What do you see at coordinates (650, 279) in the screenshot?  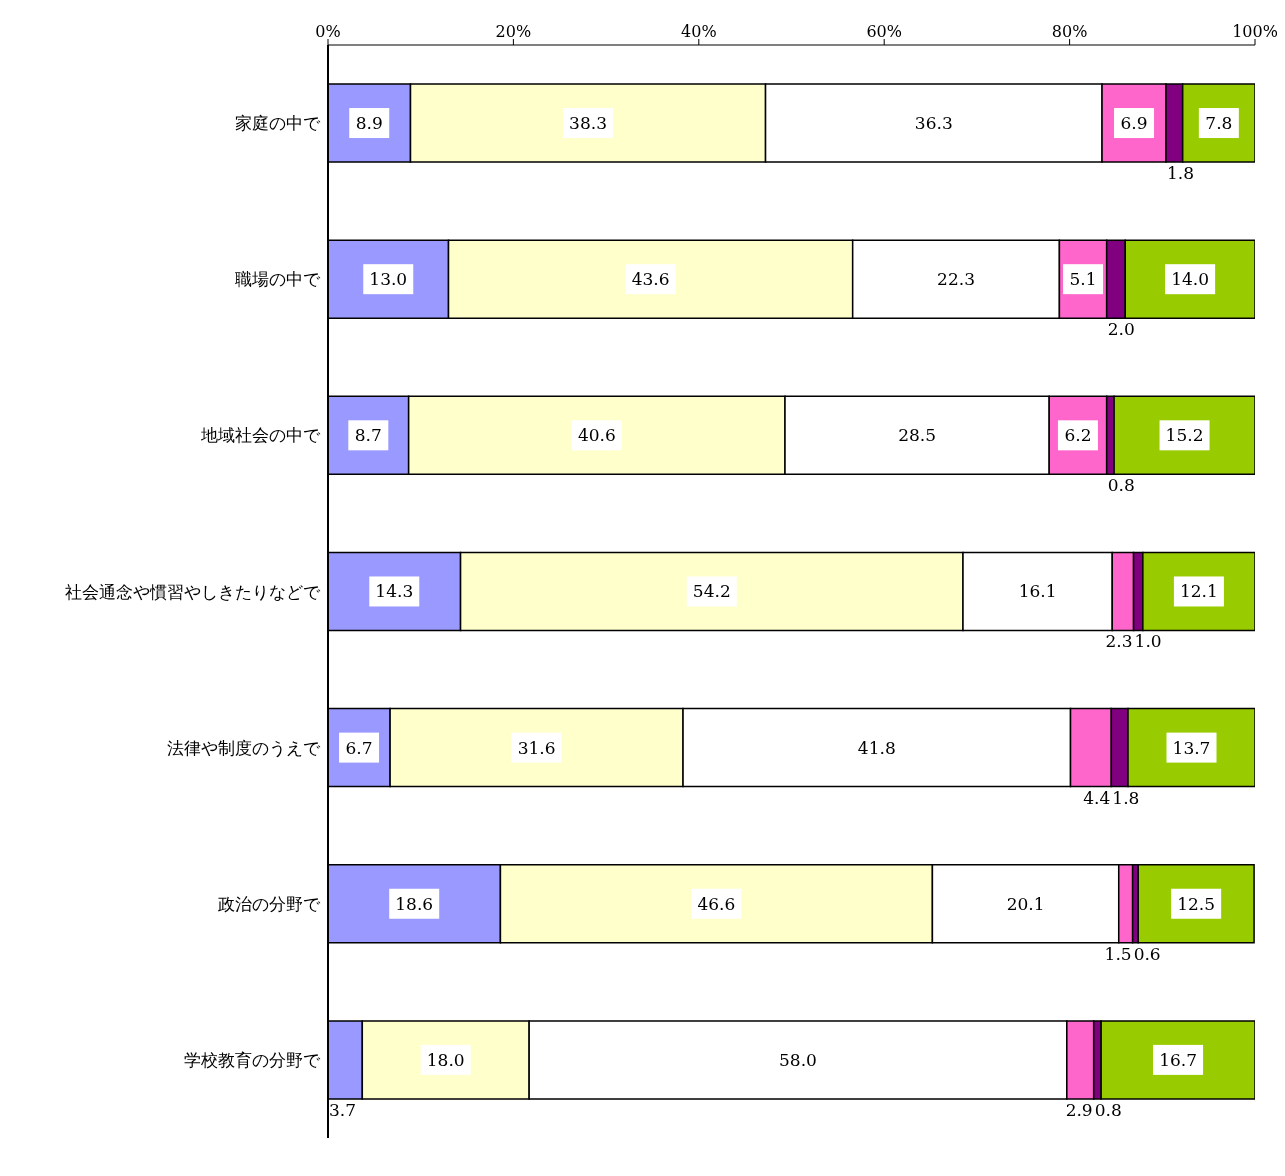 I see `data-label: 43.6` at bounding box center [650, 279].